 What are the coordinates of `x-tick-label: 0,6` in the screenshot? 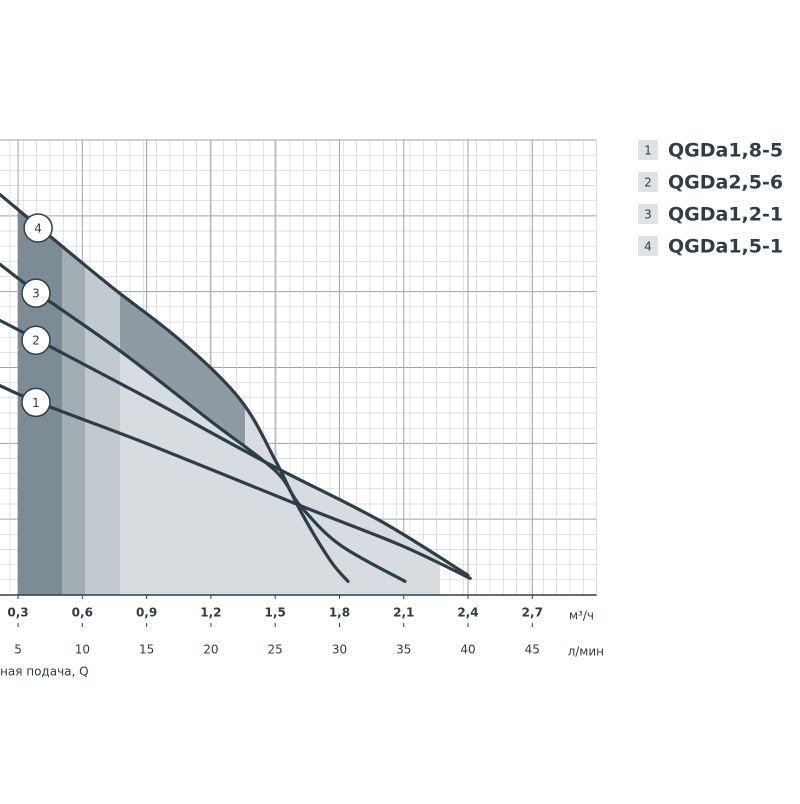 It's located at (82, 613).